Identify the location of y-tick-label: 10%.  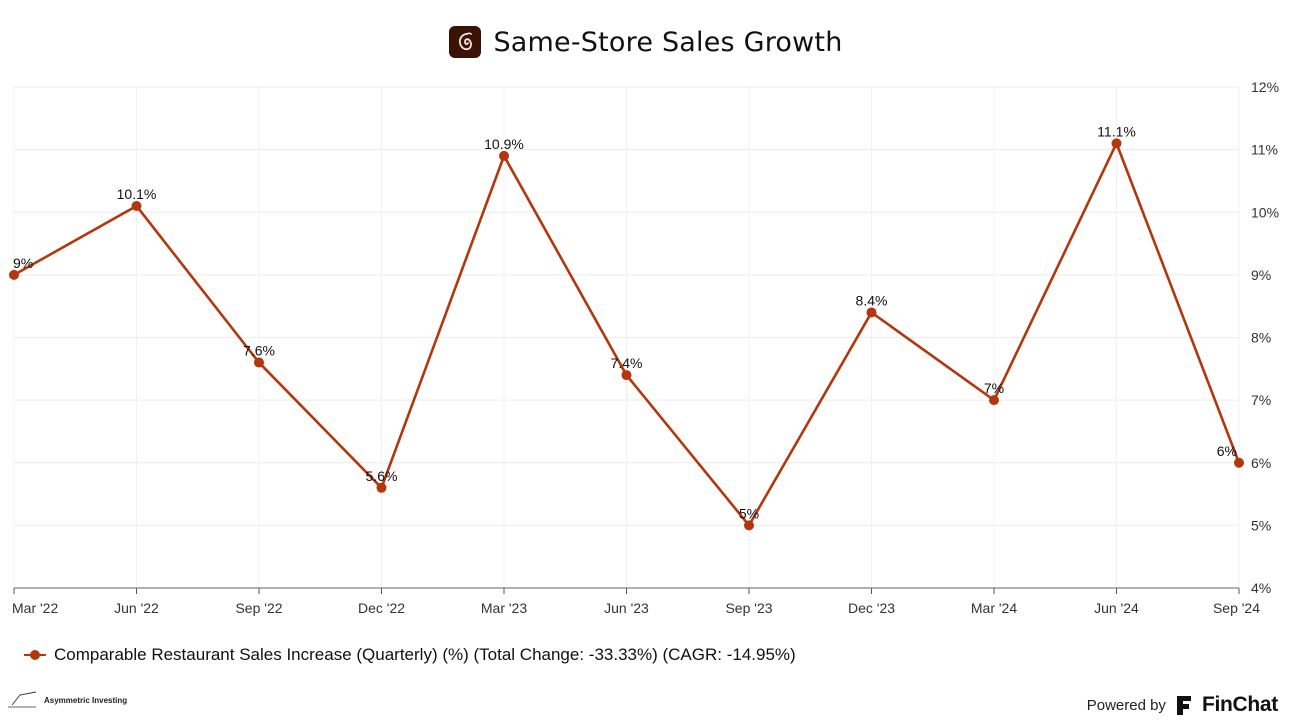
(1265, 212).